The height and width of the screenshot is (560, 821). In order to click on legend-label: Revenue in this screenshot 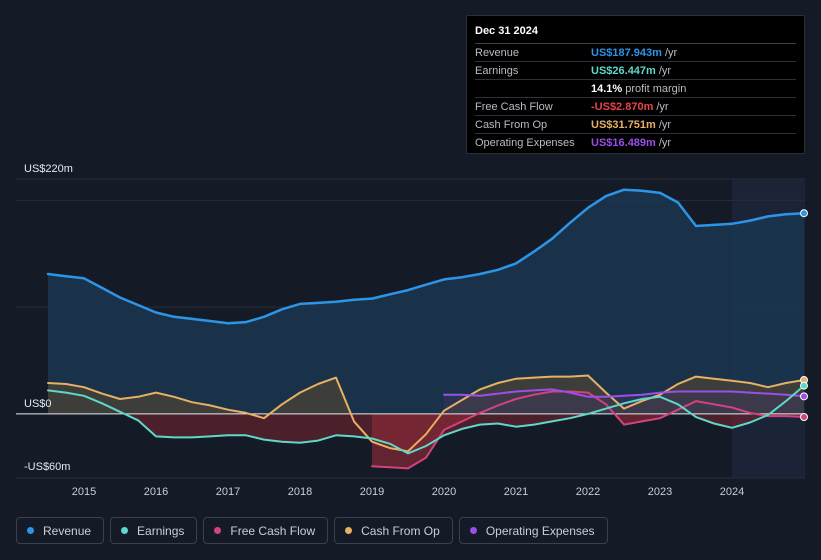, I will do `click(67, 530)`.